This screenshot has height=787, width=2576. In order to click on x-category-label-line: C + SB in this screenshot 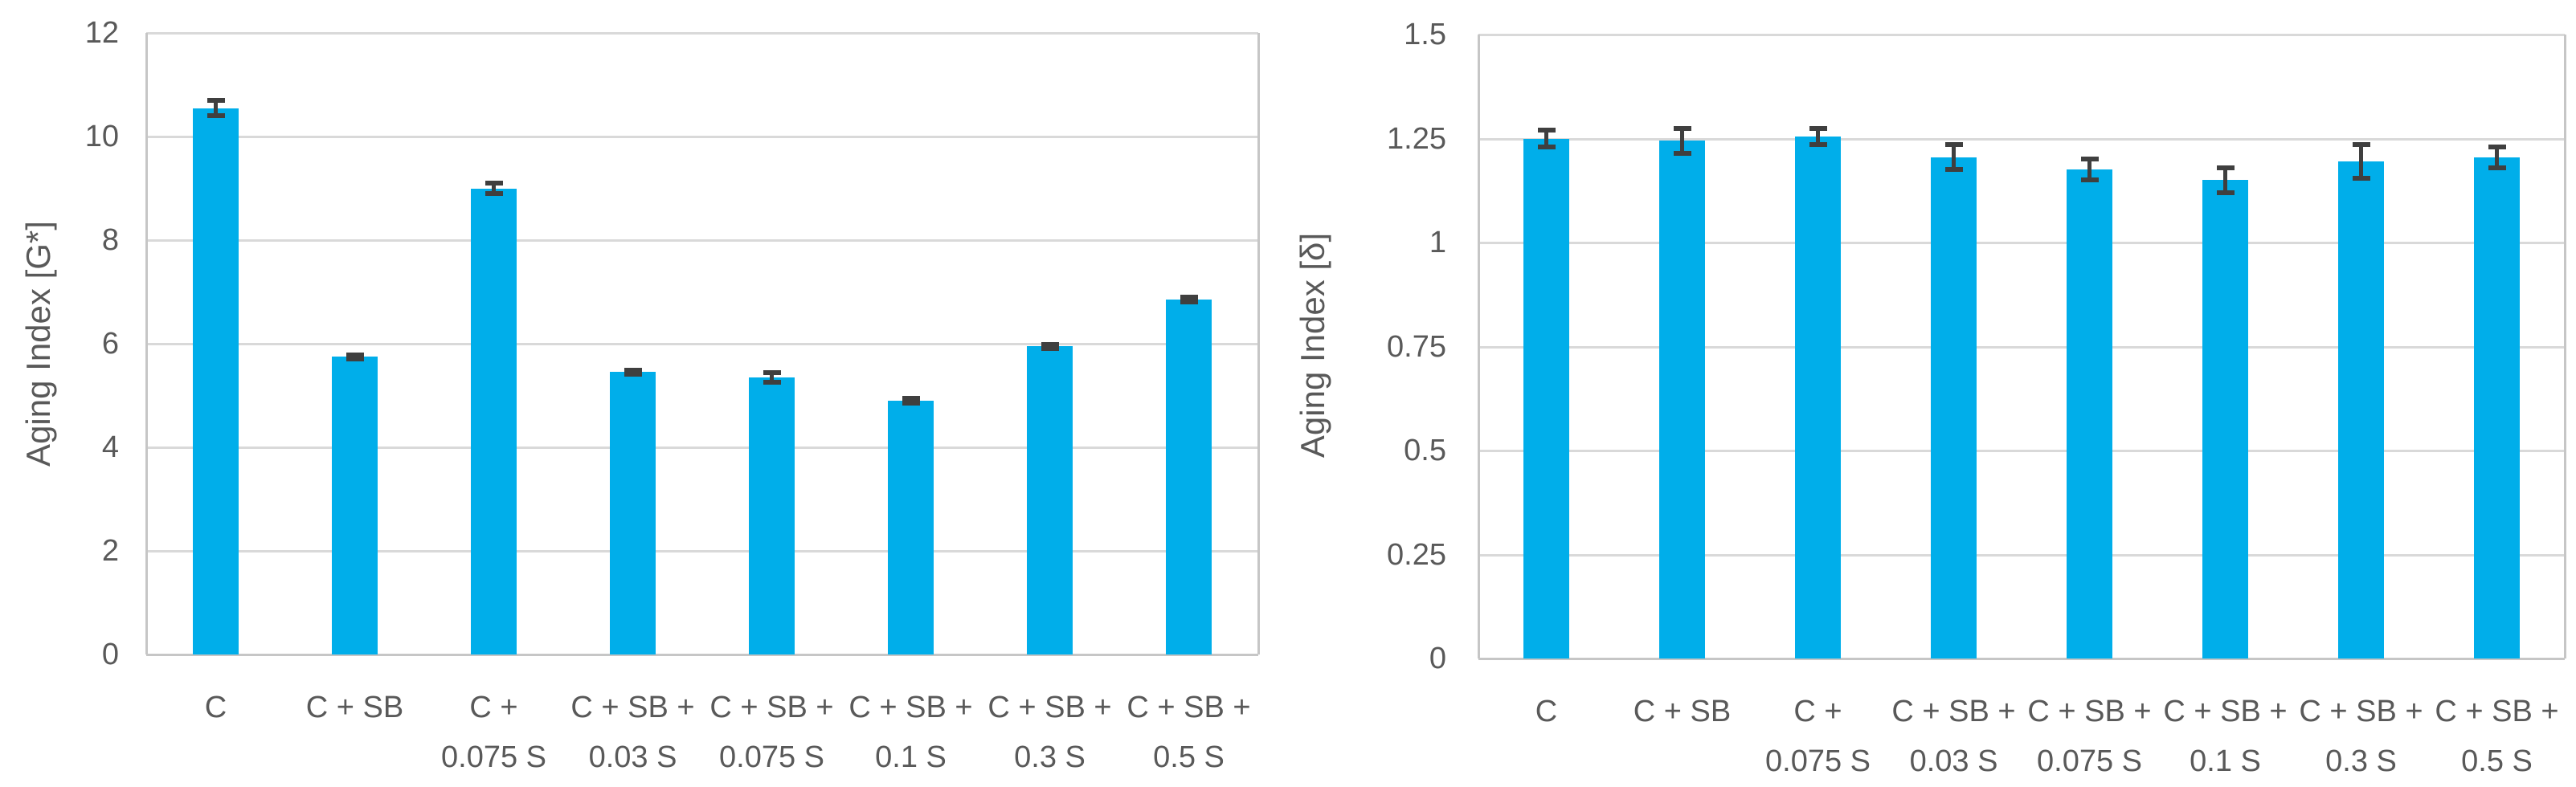, I will do `click(1682, 711)`.